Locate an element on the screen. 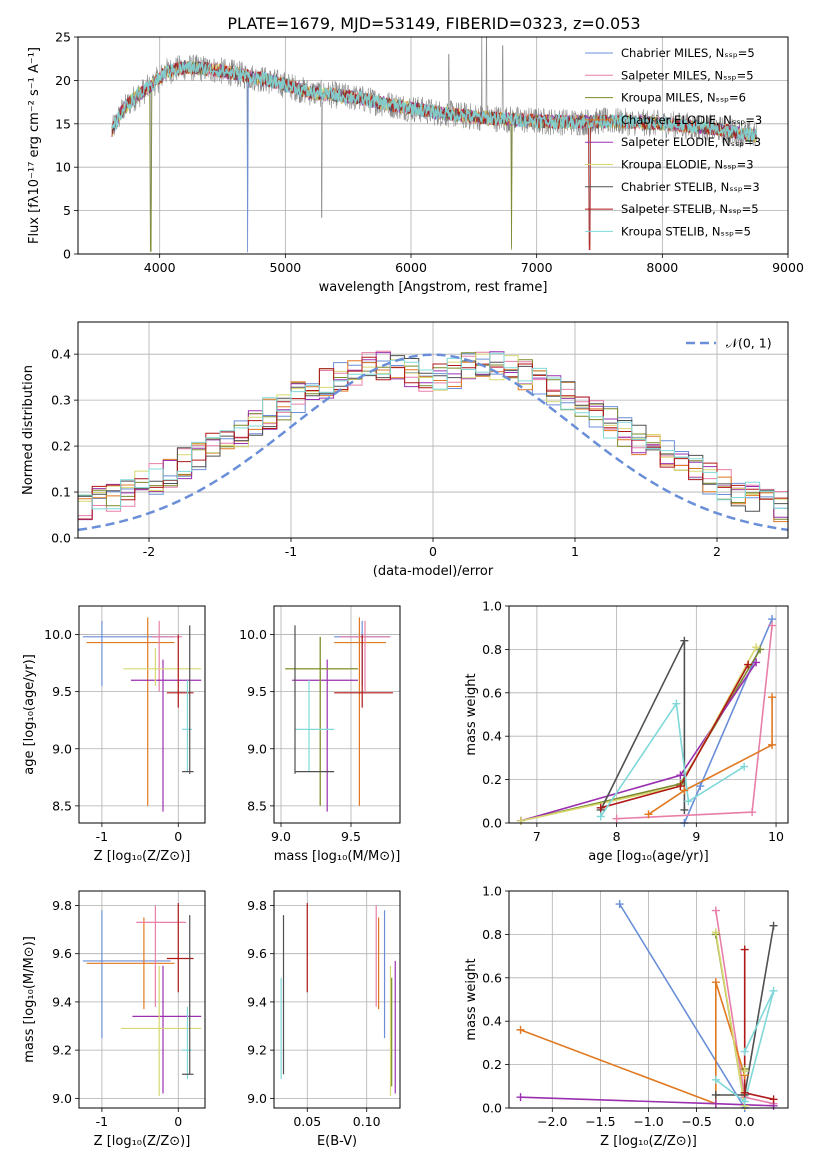  x-tick-label: 7000 is located at coordinates (537, 267).